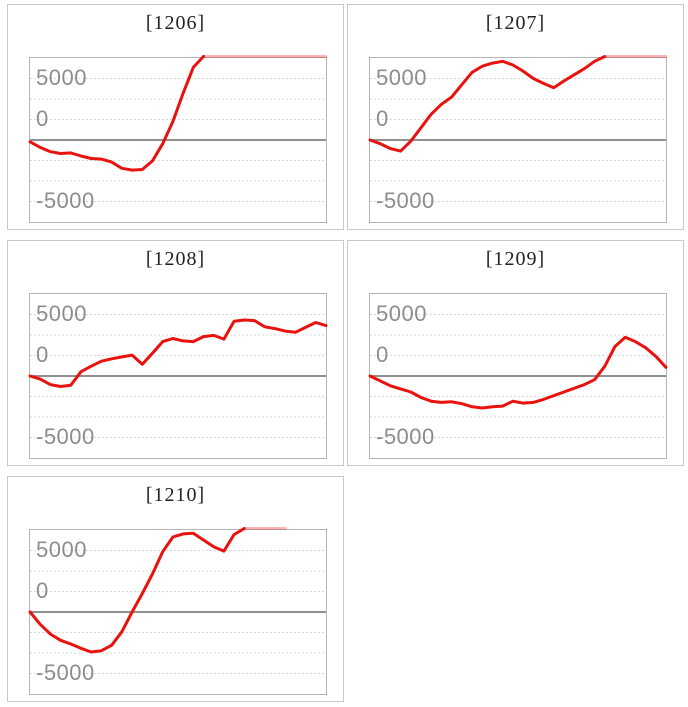 Image resolution: width=688 pixels, height=707 pixels. I want to click on chart-title: [1209], so click(515, 259).